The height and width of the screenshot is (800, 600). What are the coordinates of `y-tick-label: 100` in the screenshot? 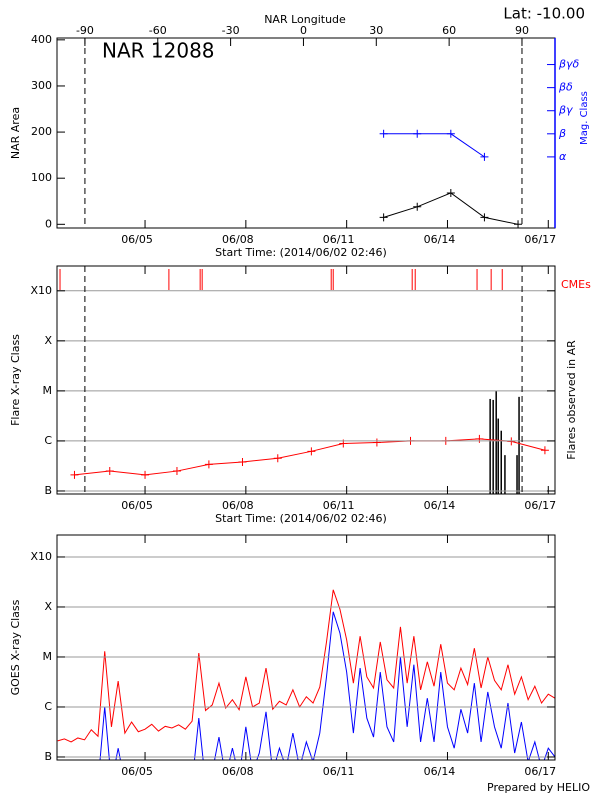 It's located at (41, 177).